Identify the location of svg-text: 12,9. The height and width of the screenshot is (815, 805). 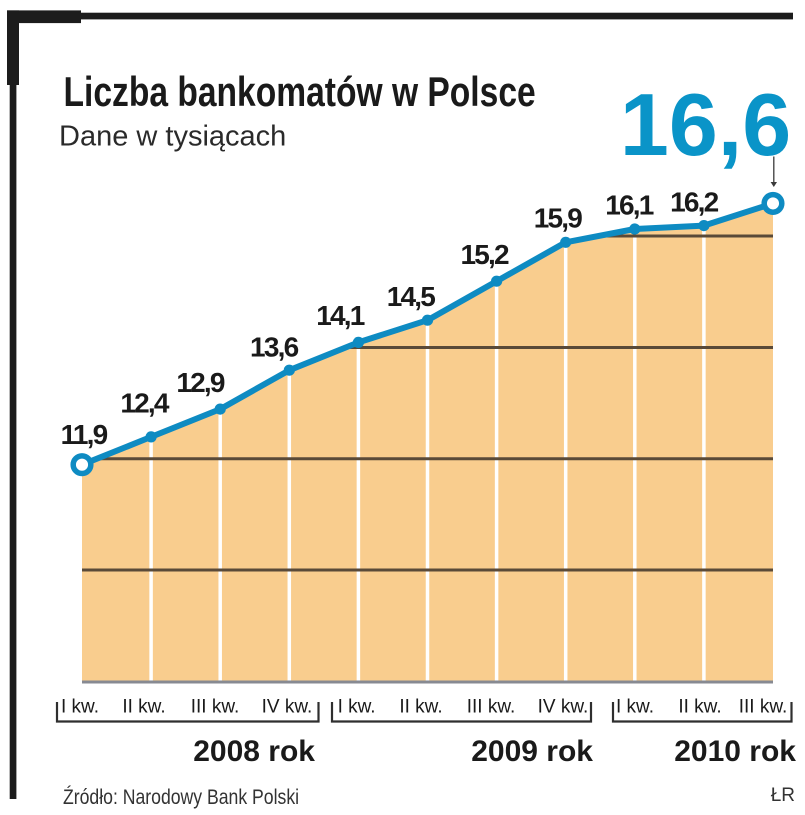
(200, 382).